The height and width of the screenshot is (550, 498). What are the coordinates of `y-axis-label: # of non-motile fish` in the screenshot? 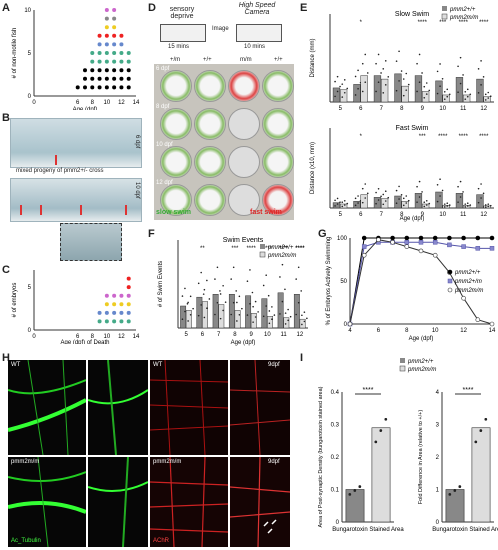 It's located at (15, 53).